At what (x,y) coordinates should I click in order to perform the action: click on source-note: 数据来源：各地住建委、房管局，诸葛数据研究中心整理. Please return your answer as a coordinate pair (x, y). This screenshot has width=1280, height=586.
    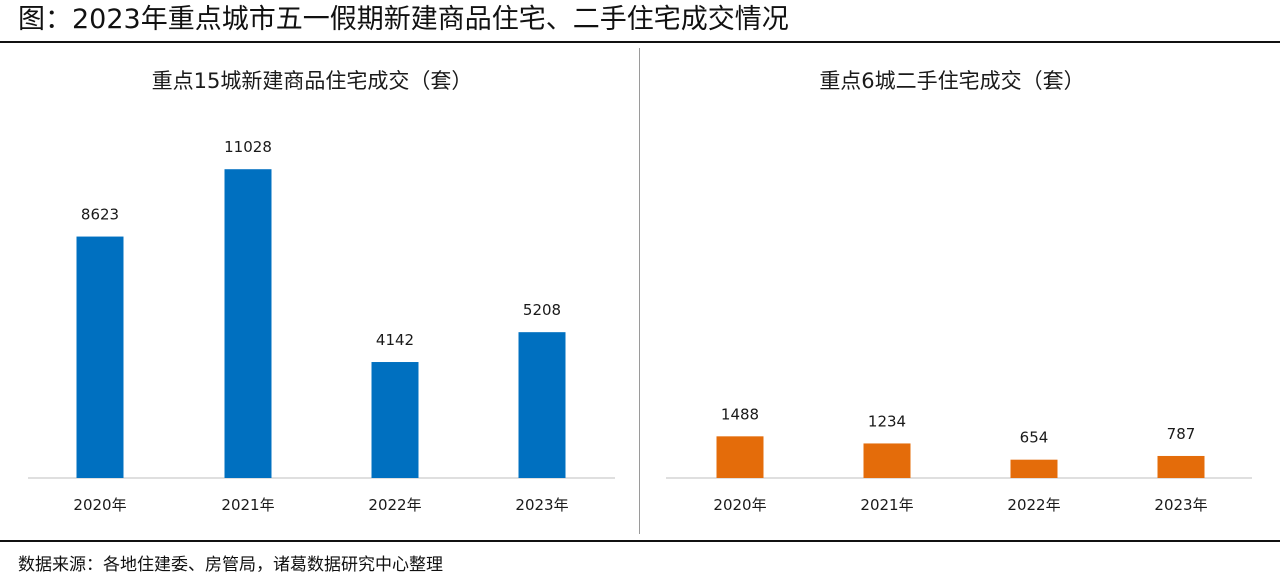
    Looking at the image, I should click on (230, 565).